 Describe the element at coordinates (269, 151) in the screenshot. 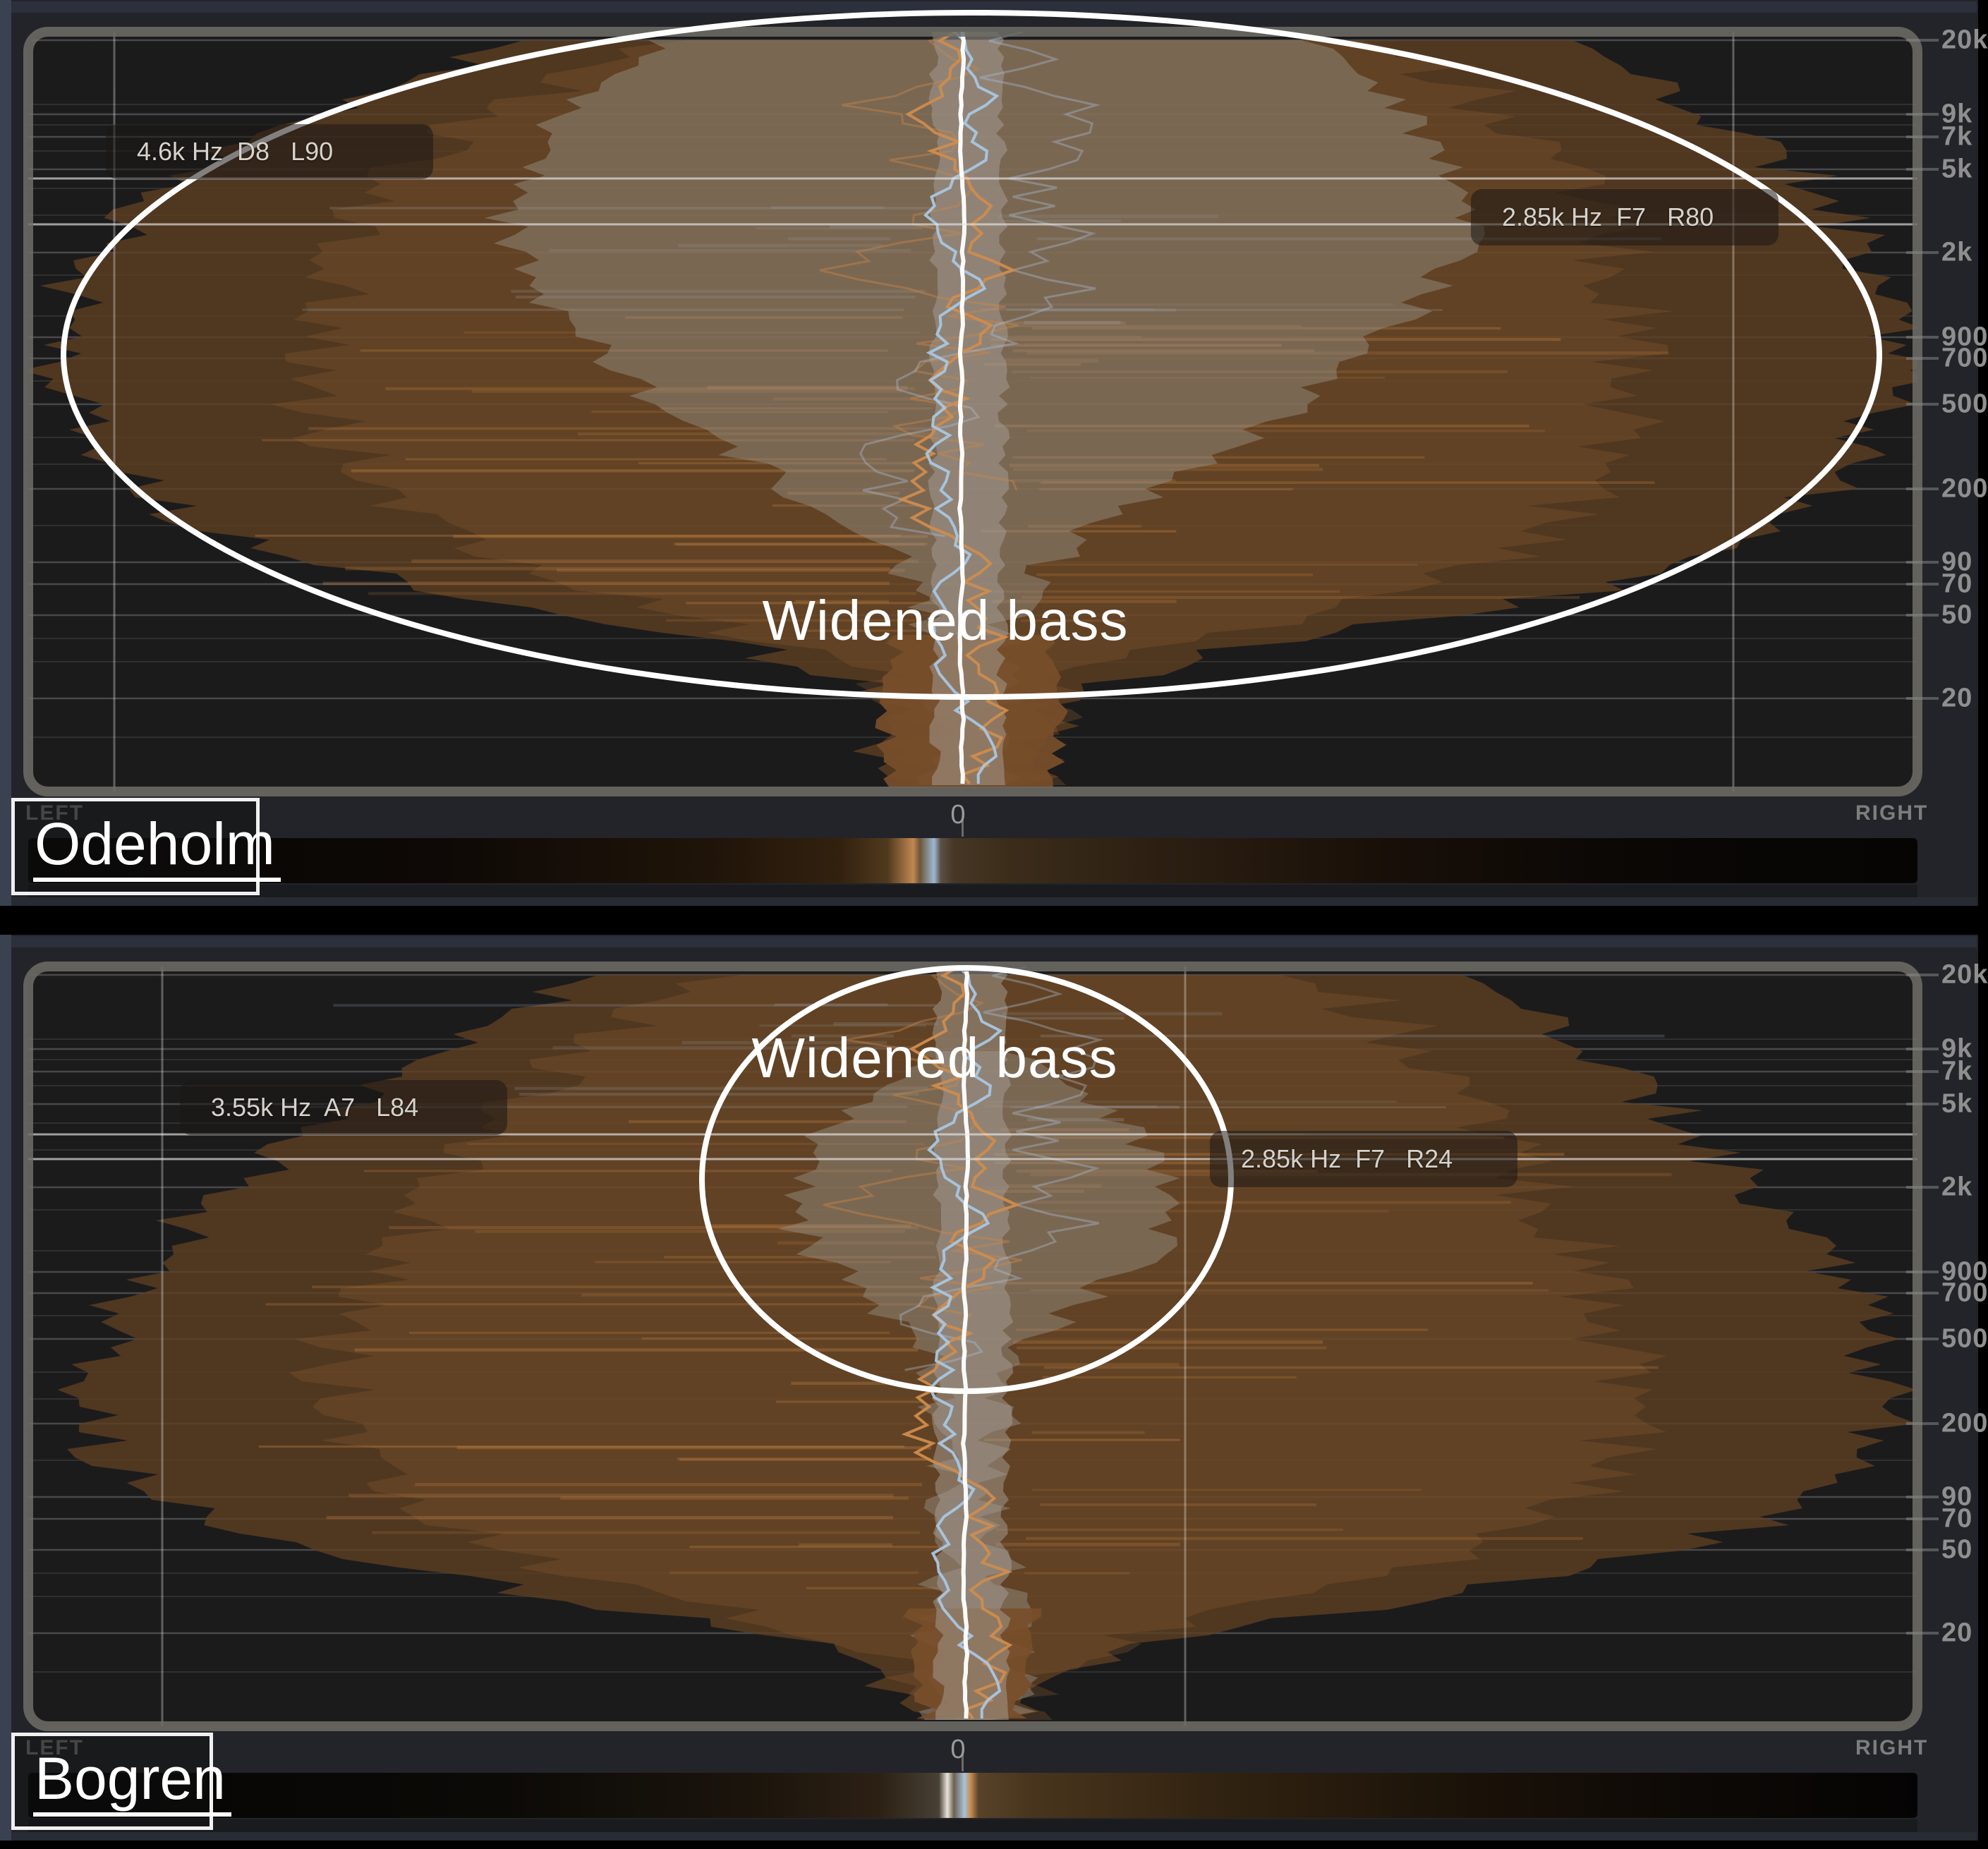

I see `frequency-marker-readout: 4.6k Hz D8 L90` at that location.